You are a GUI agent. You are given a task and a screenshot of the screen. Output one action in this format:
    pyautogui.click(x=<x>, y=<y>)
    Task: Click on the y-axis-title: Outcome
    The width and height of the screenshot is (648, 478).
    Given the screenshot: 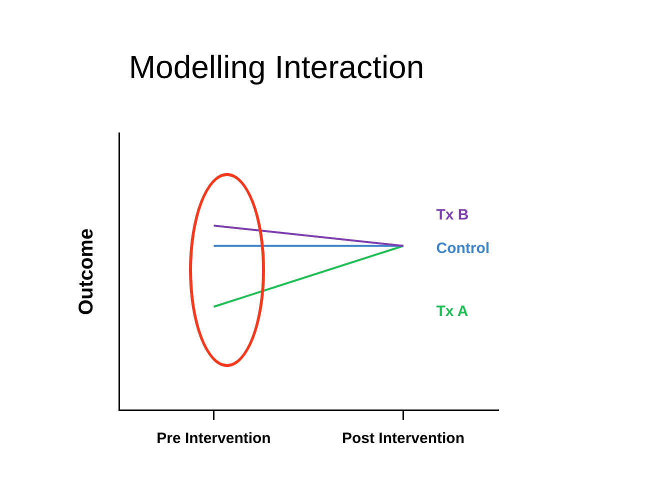 What is the action you would take?
    pyautogui.click(x=87, y=272)
    